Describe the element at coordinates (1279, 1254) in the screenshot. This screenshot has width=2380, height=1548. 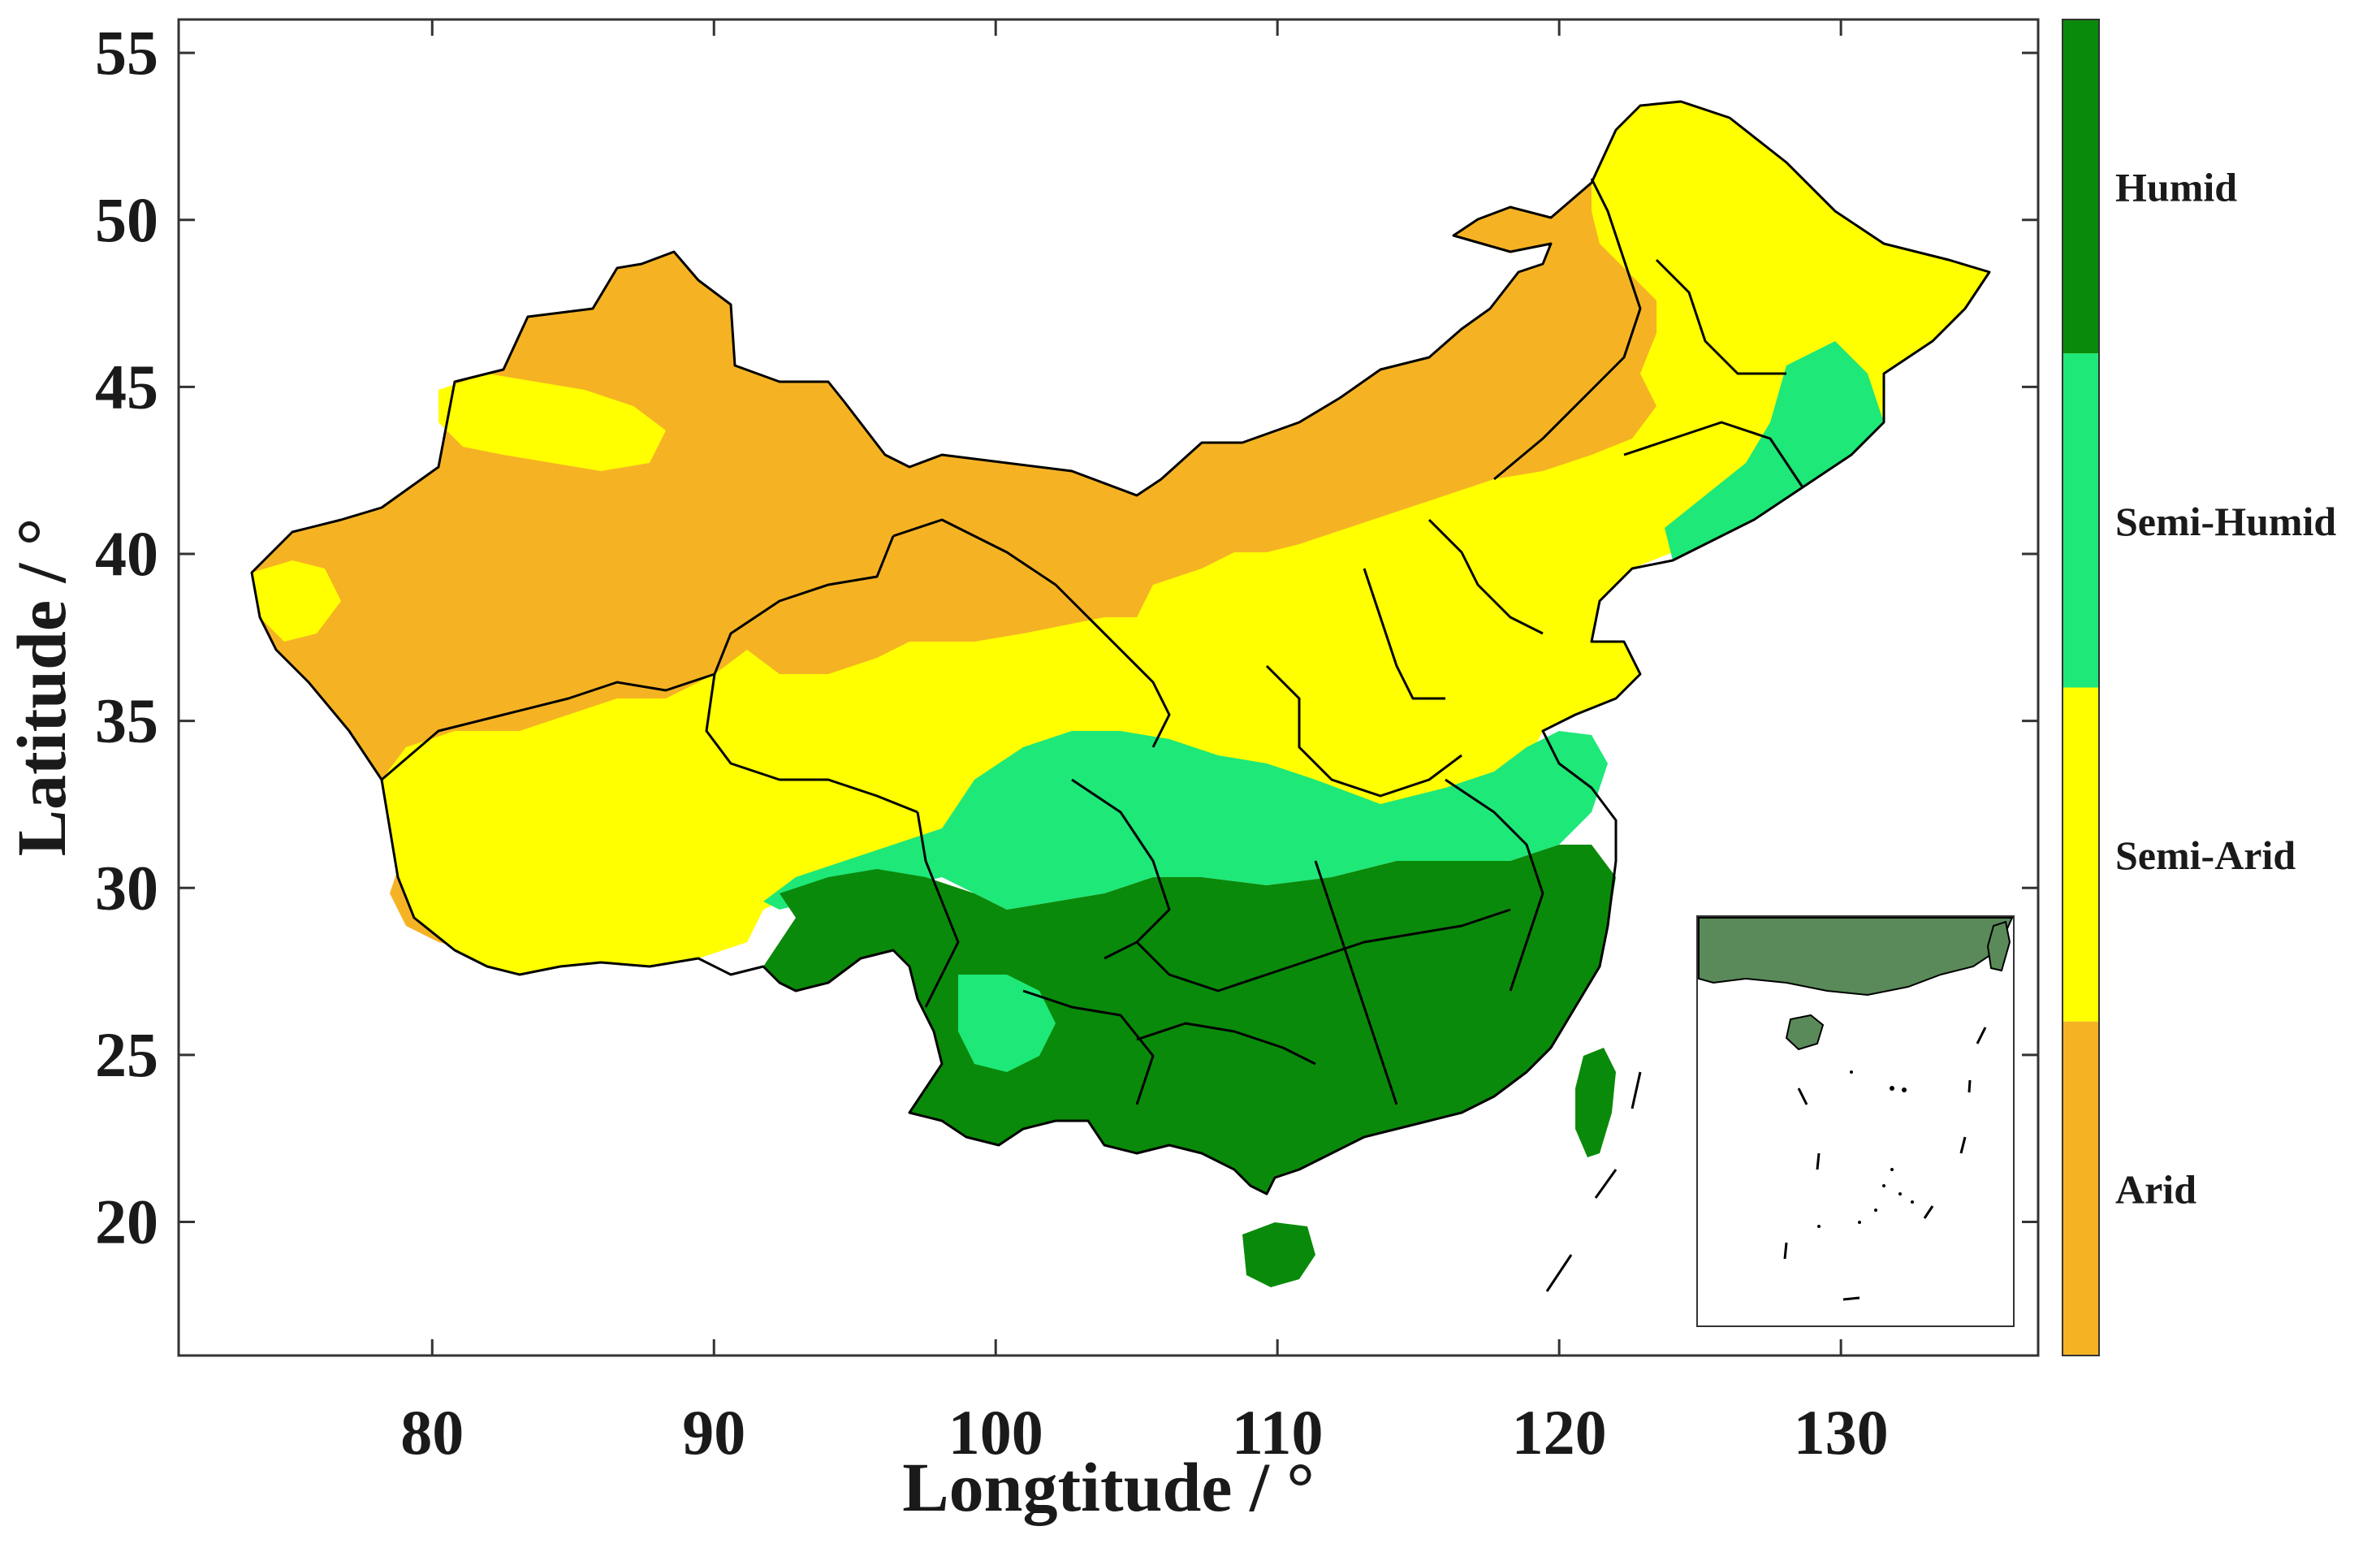
I see `region-hainan` at that location.